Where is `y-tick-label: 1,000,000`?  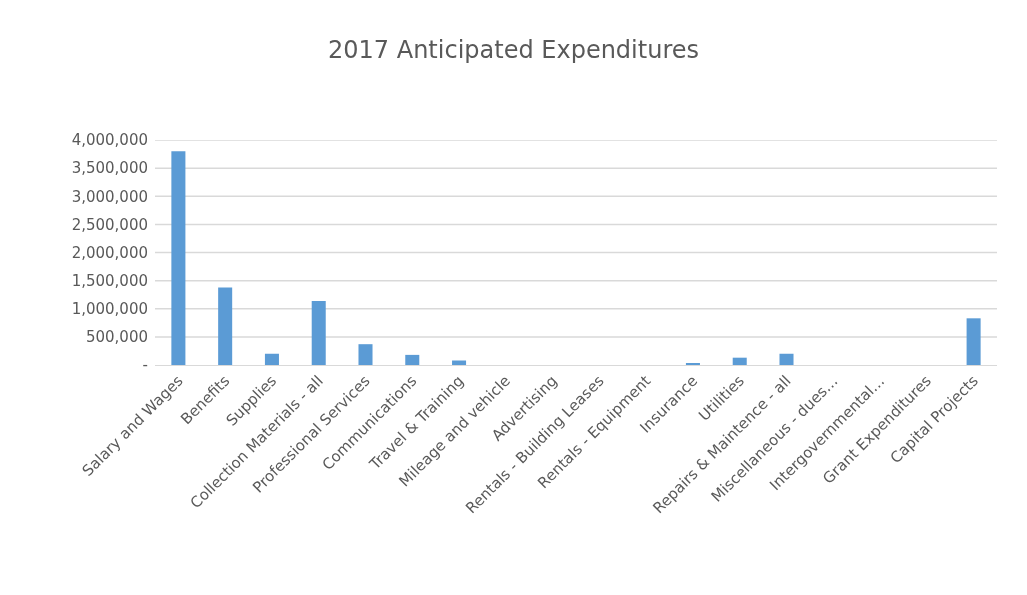
y-tick-label: 1,000,000 is located at coordinates (109, 309).